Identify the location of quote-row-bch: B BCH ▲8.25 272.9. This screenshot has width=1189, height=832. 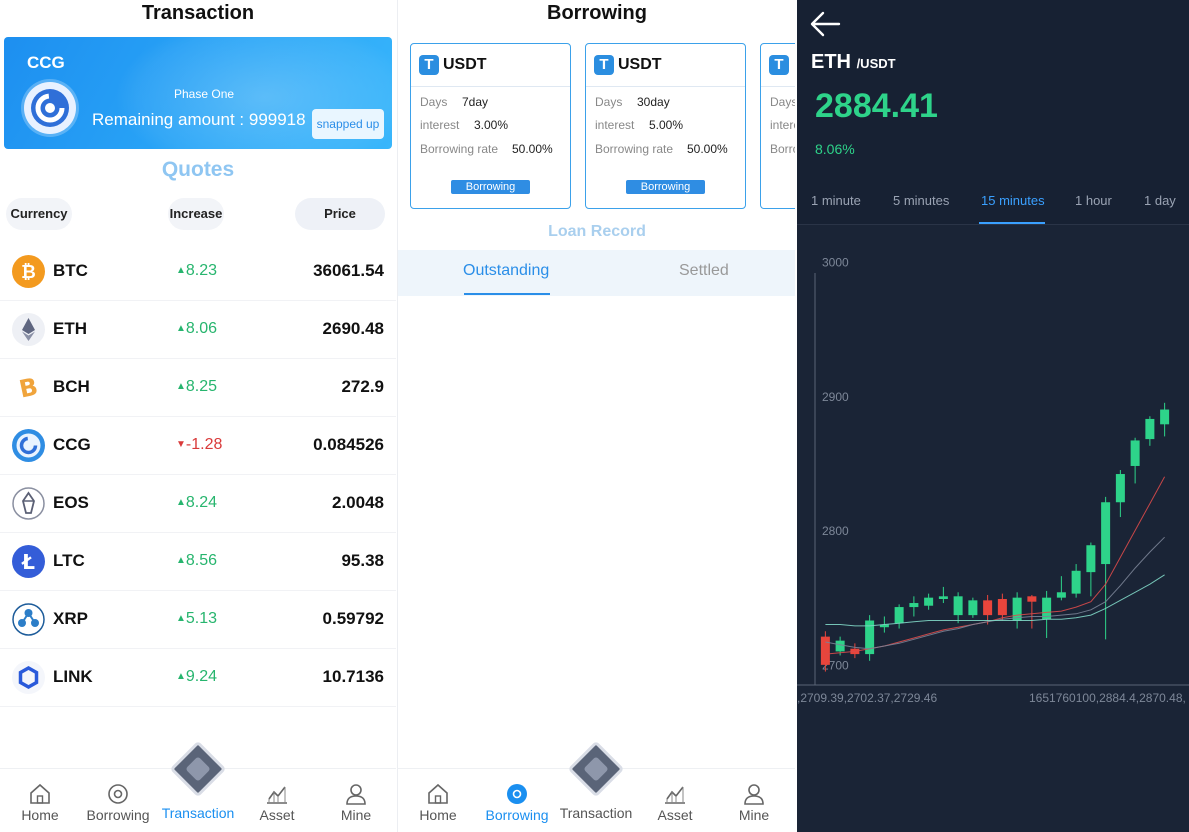
(198, 388).